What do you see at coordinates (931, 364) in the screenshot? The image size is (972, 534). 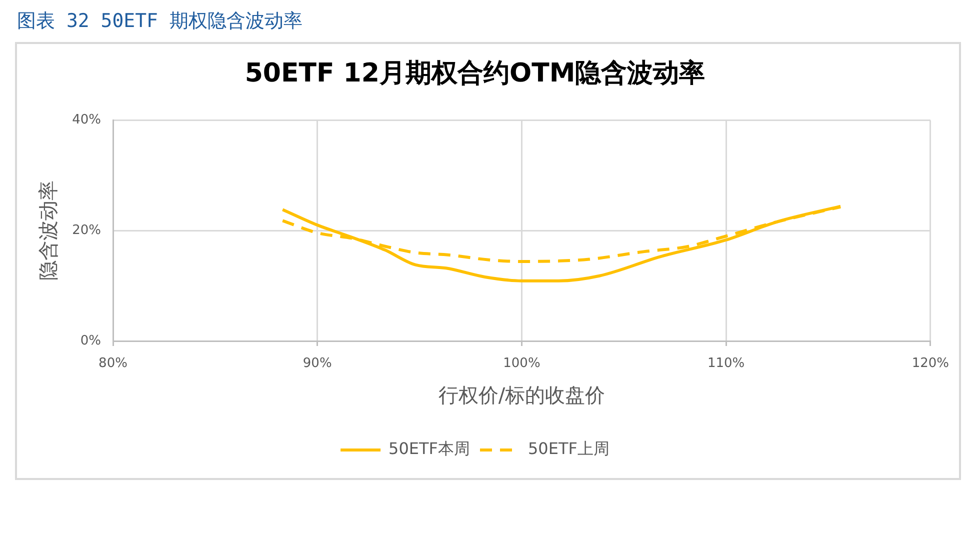 I see `x-tick-label: 120%` at bounding box center [931, 364].